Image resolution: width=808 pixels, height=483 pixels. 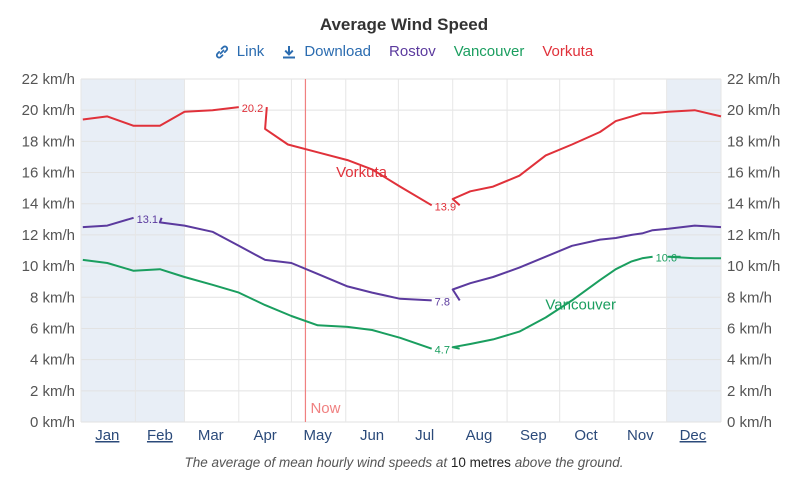 What do you see at coordinates (48, 110) in the screenshot?
I see `y-tick-label-left: 20 km/h` at bounding box center [48, 110].